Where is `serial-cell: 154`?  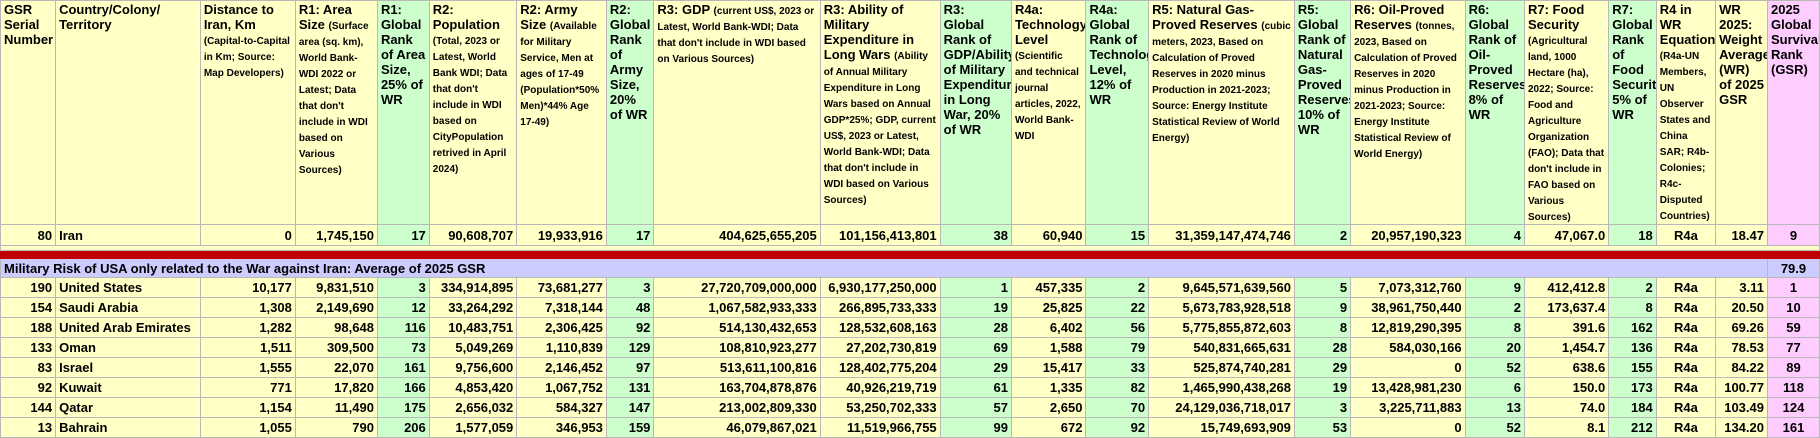
serial-cell: 154 is located at coordinates (28, 307).